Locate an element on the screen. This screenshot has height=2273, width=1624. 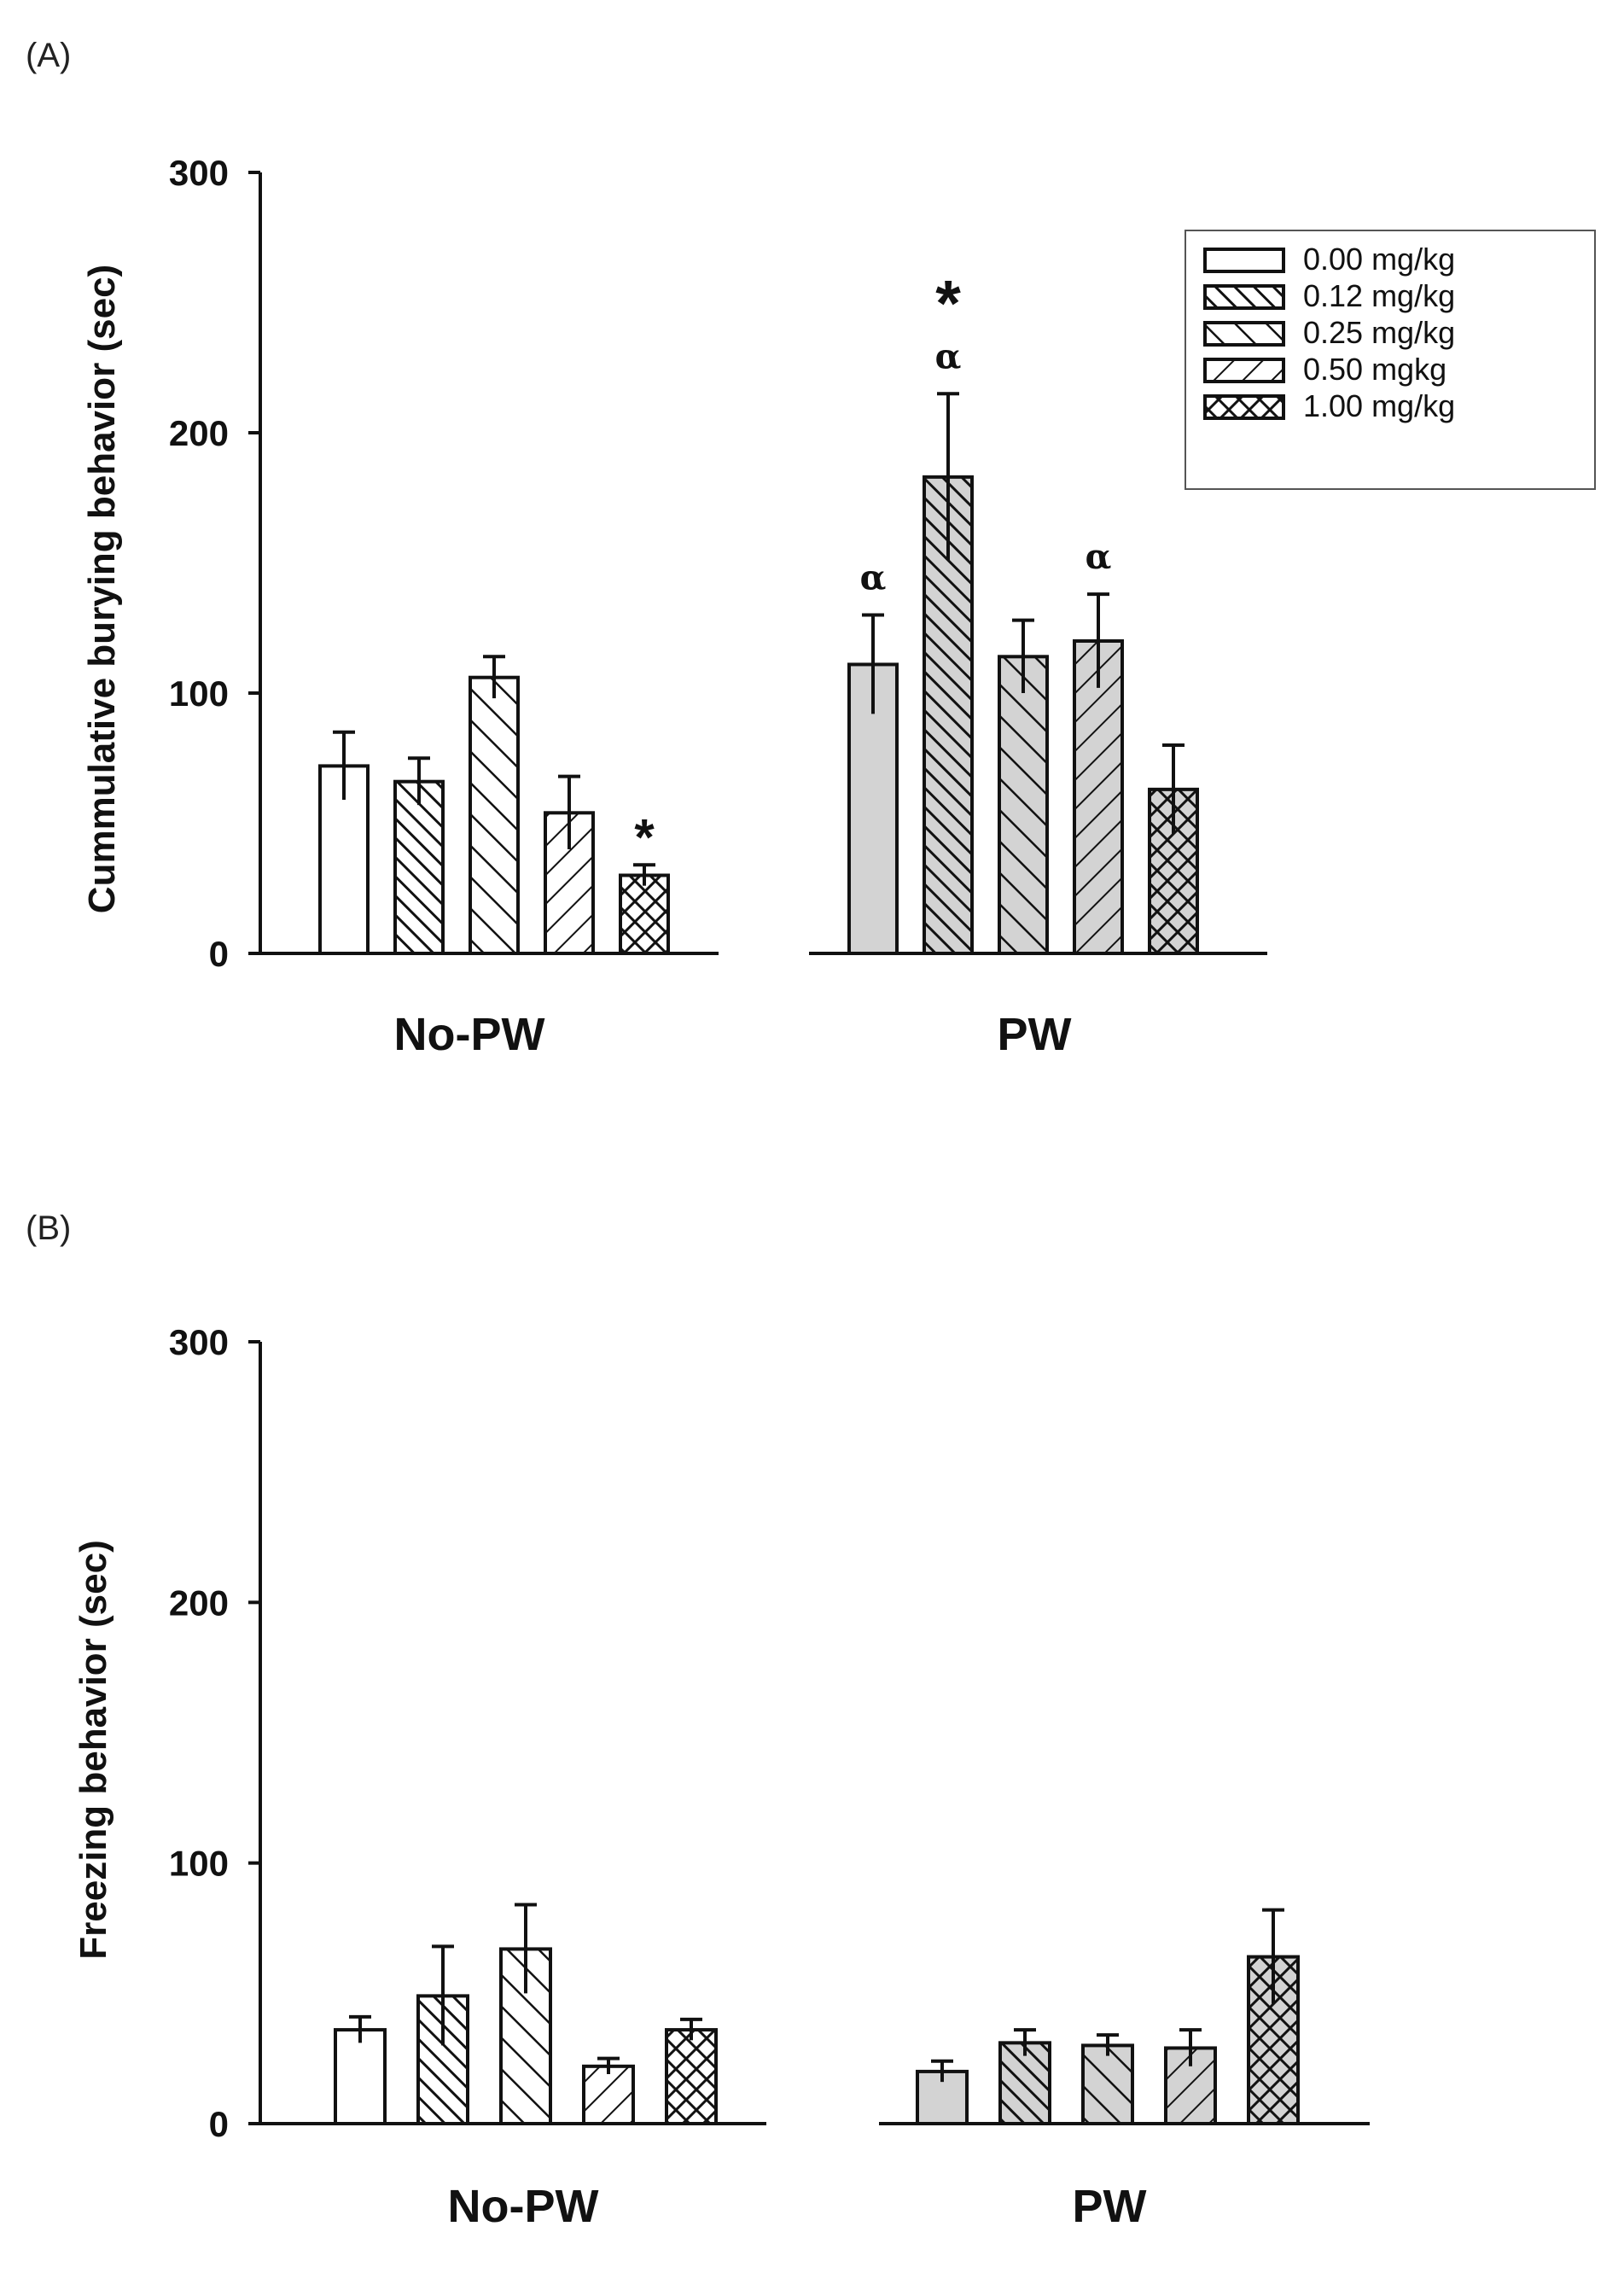
legend-label: 0.00 mg/kg is located at coordinates (1379, 259).